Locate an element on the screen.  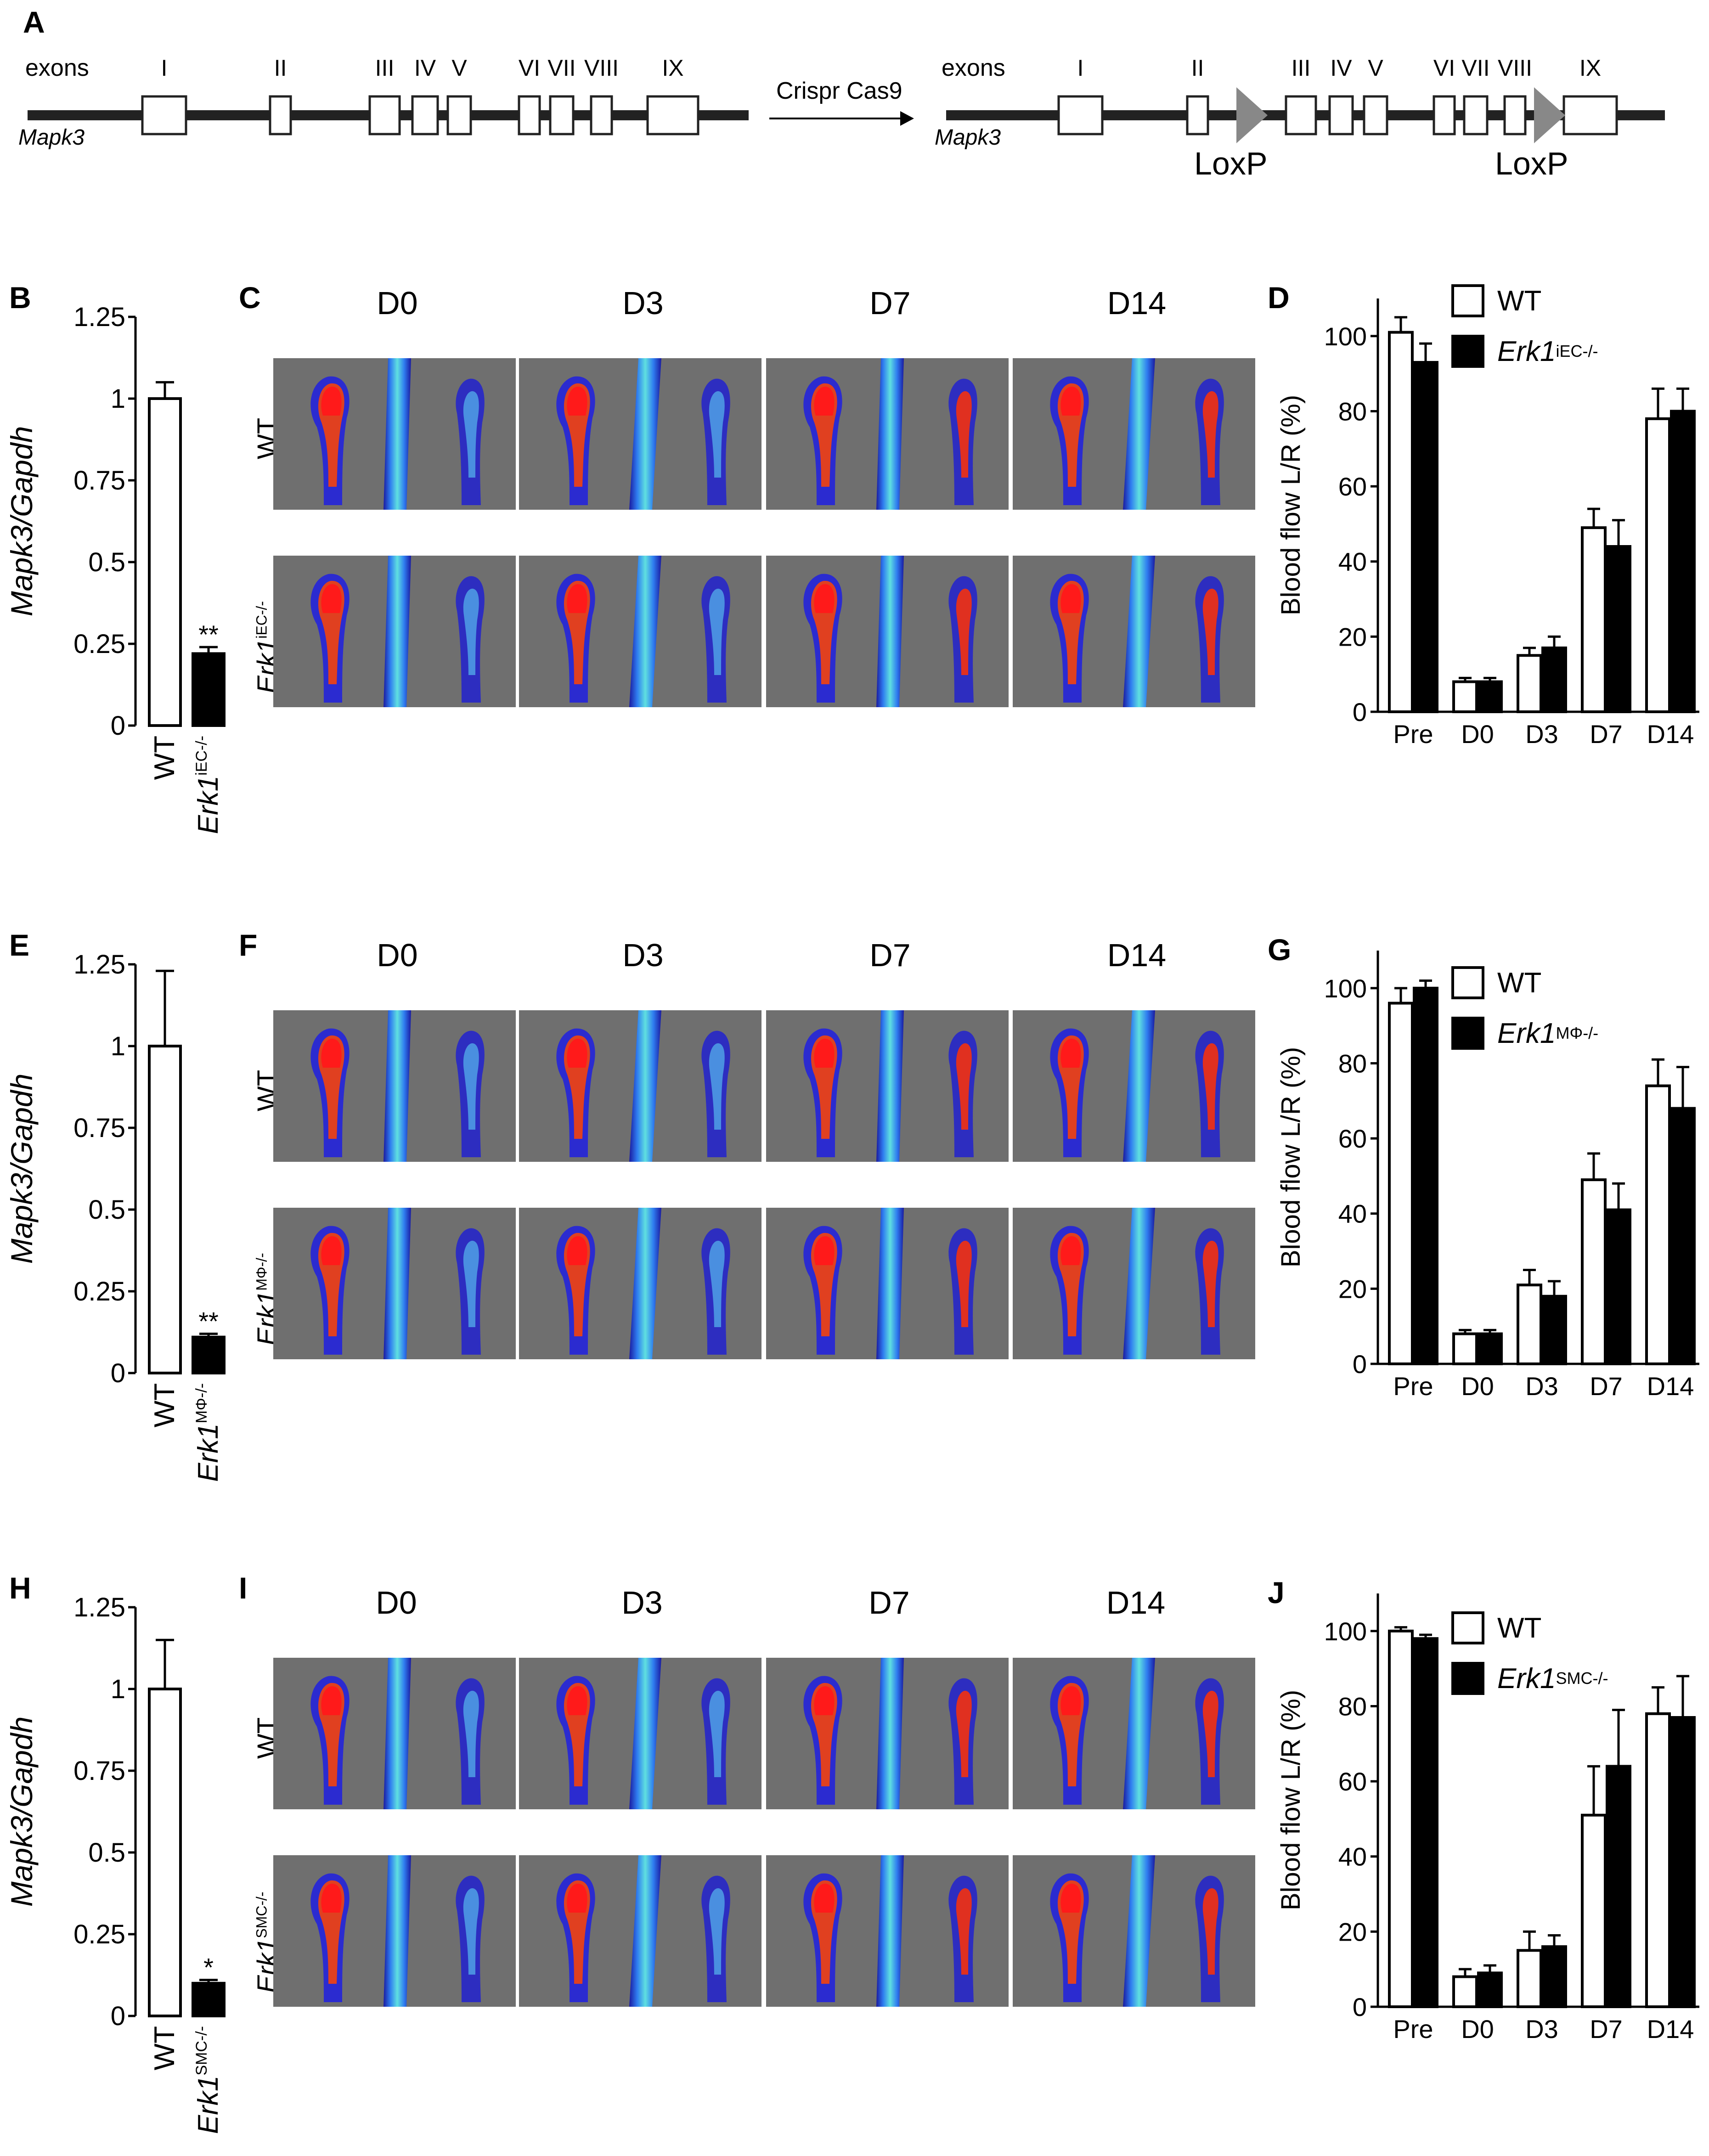
y-tick-label: 0 is located at coordinates (1360, 1364).